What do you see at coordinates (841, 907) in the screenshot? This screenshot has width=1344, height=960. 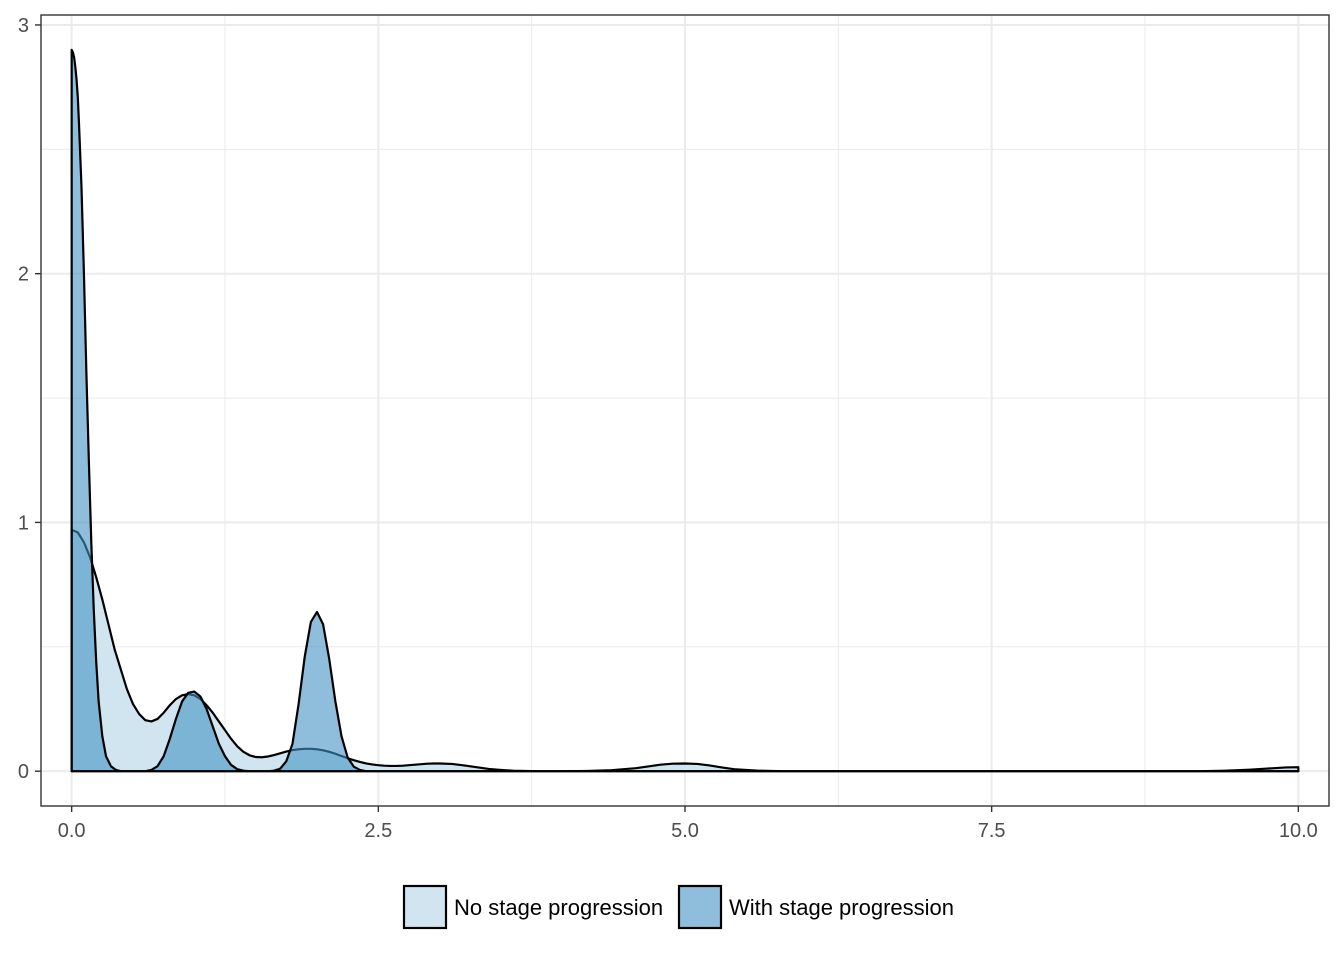 I see `legend-label-series-2: With stage progression` at bounding box center [841, 907].